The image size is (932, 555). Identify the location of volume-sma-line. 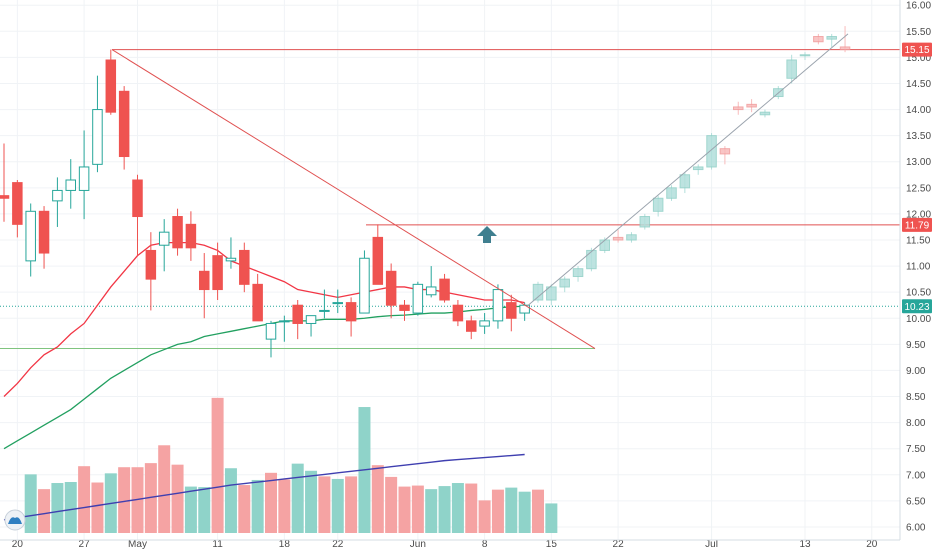
(264, 487).